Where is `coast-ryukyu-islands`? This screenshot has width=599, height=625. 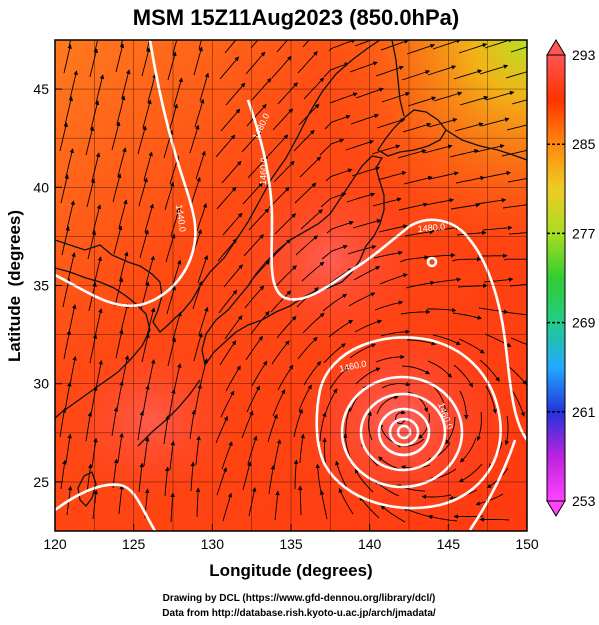
coast-ryukyu-islands is located at coordinates (169, 413).